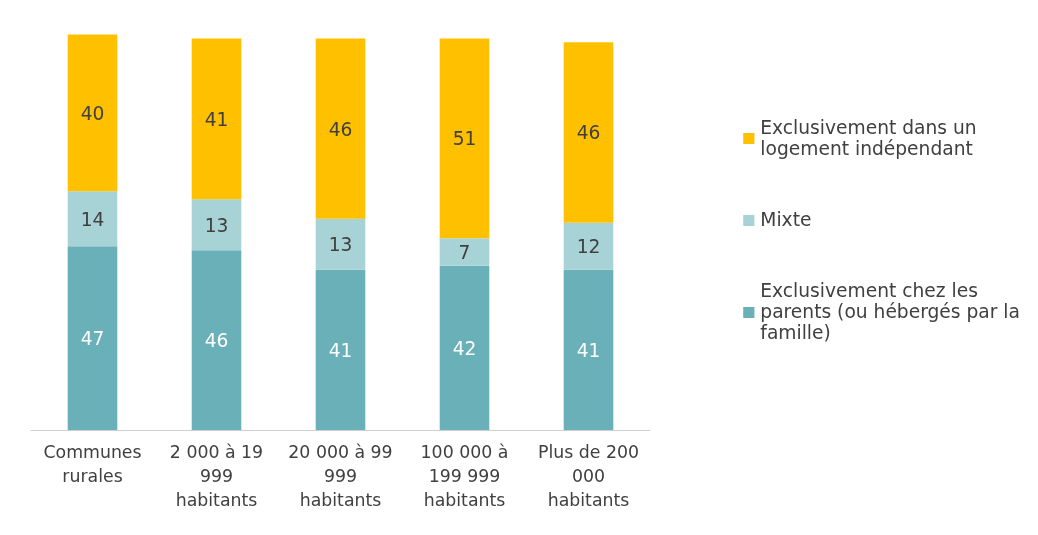  What do you see at coordinates (868, 138) in the screenshot?
I see `legend-label: Exclusivement dans un logement indépendant` at bounding box center [868, 138].